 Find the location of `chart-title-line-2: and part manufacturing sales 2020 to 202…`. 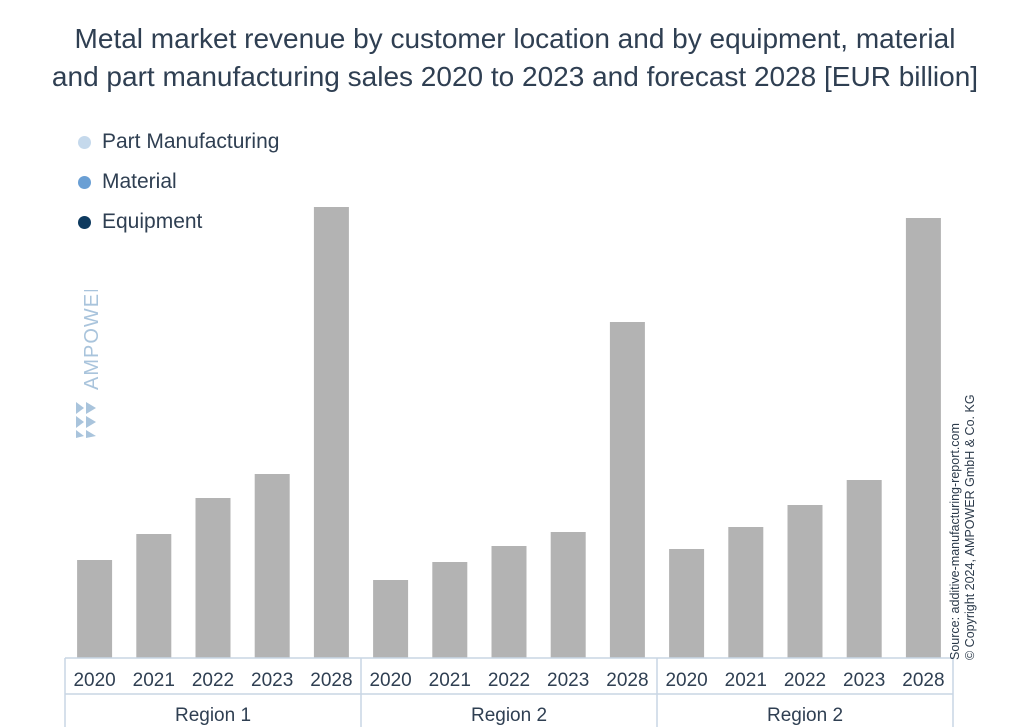

chart-title-line-2: and part manufacturing sales 2020 to 202… is located at coordinates (515, 76).